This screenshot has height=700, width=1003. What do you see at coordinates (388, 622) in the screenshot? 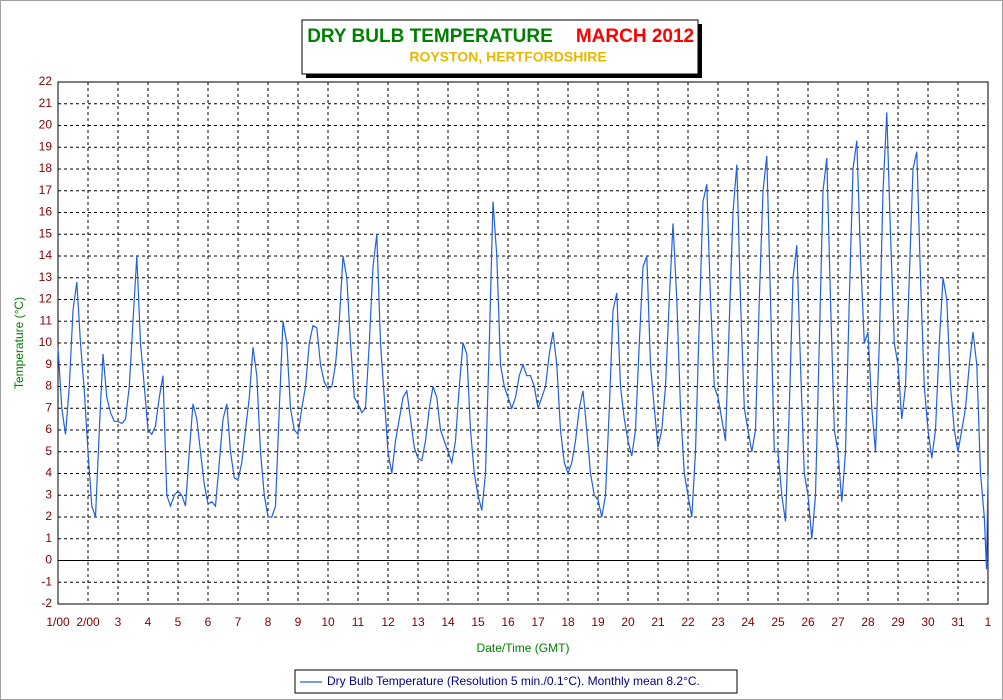
I see `x-tick-label: 12` at bounding box center [388, 622].